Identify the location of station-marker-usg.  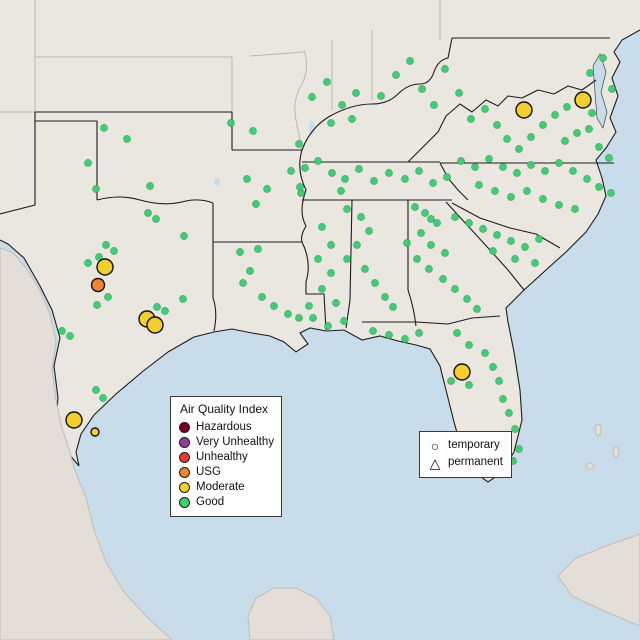
(98, 285).